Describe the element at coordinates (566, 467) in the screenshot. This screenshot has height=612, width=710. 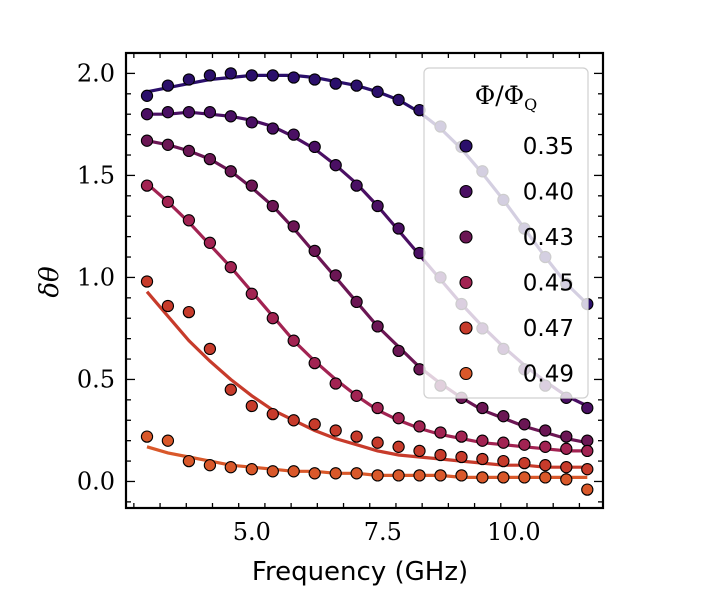
I see `point-0.47-20` at that location.